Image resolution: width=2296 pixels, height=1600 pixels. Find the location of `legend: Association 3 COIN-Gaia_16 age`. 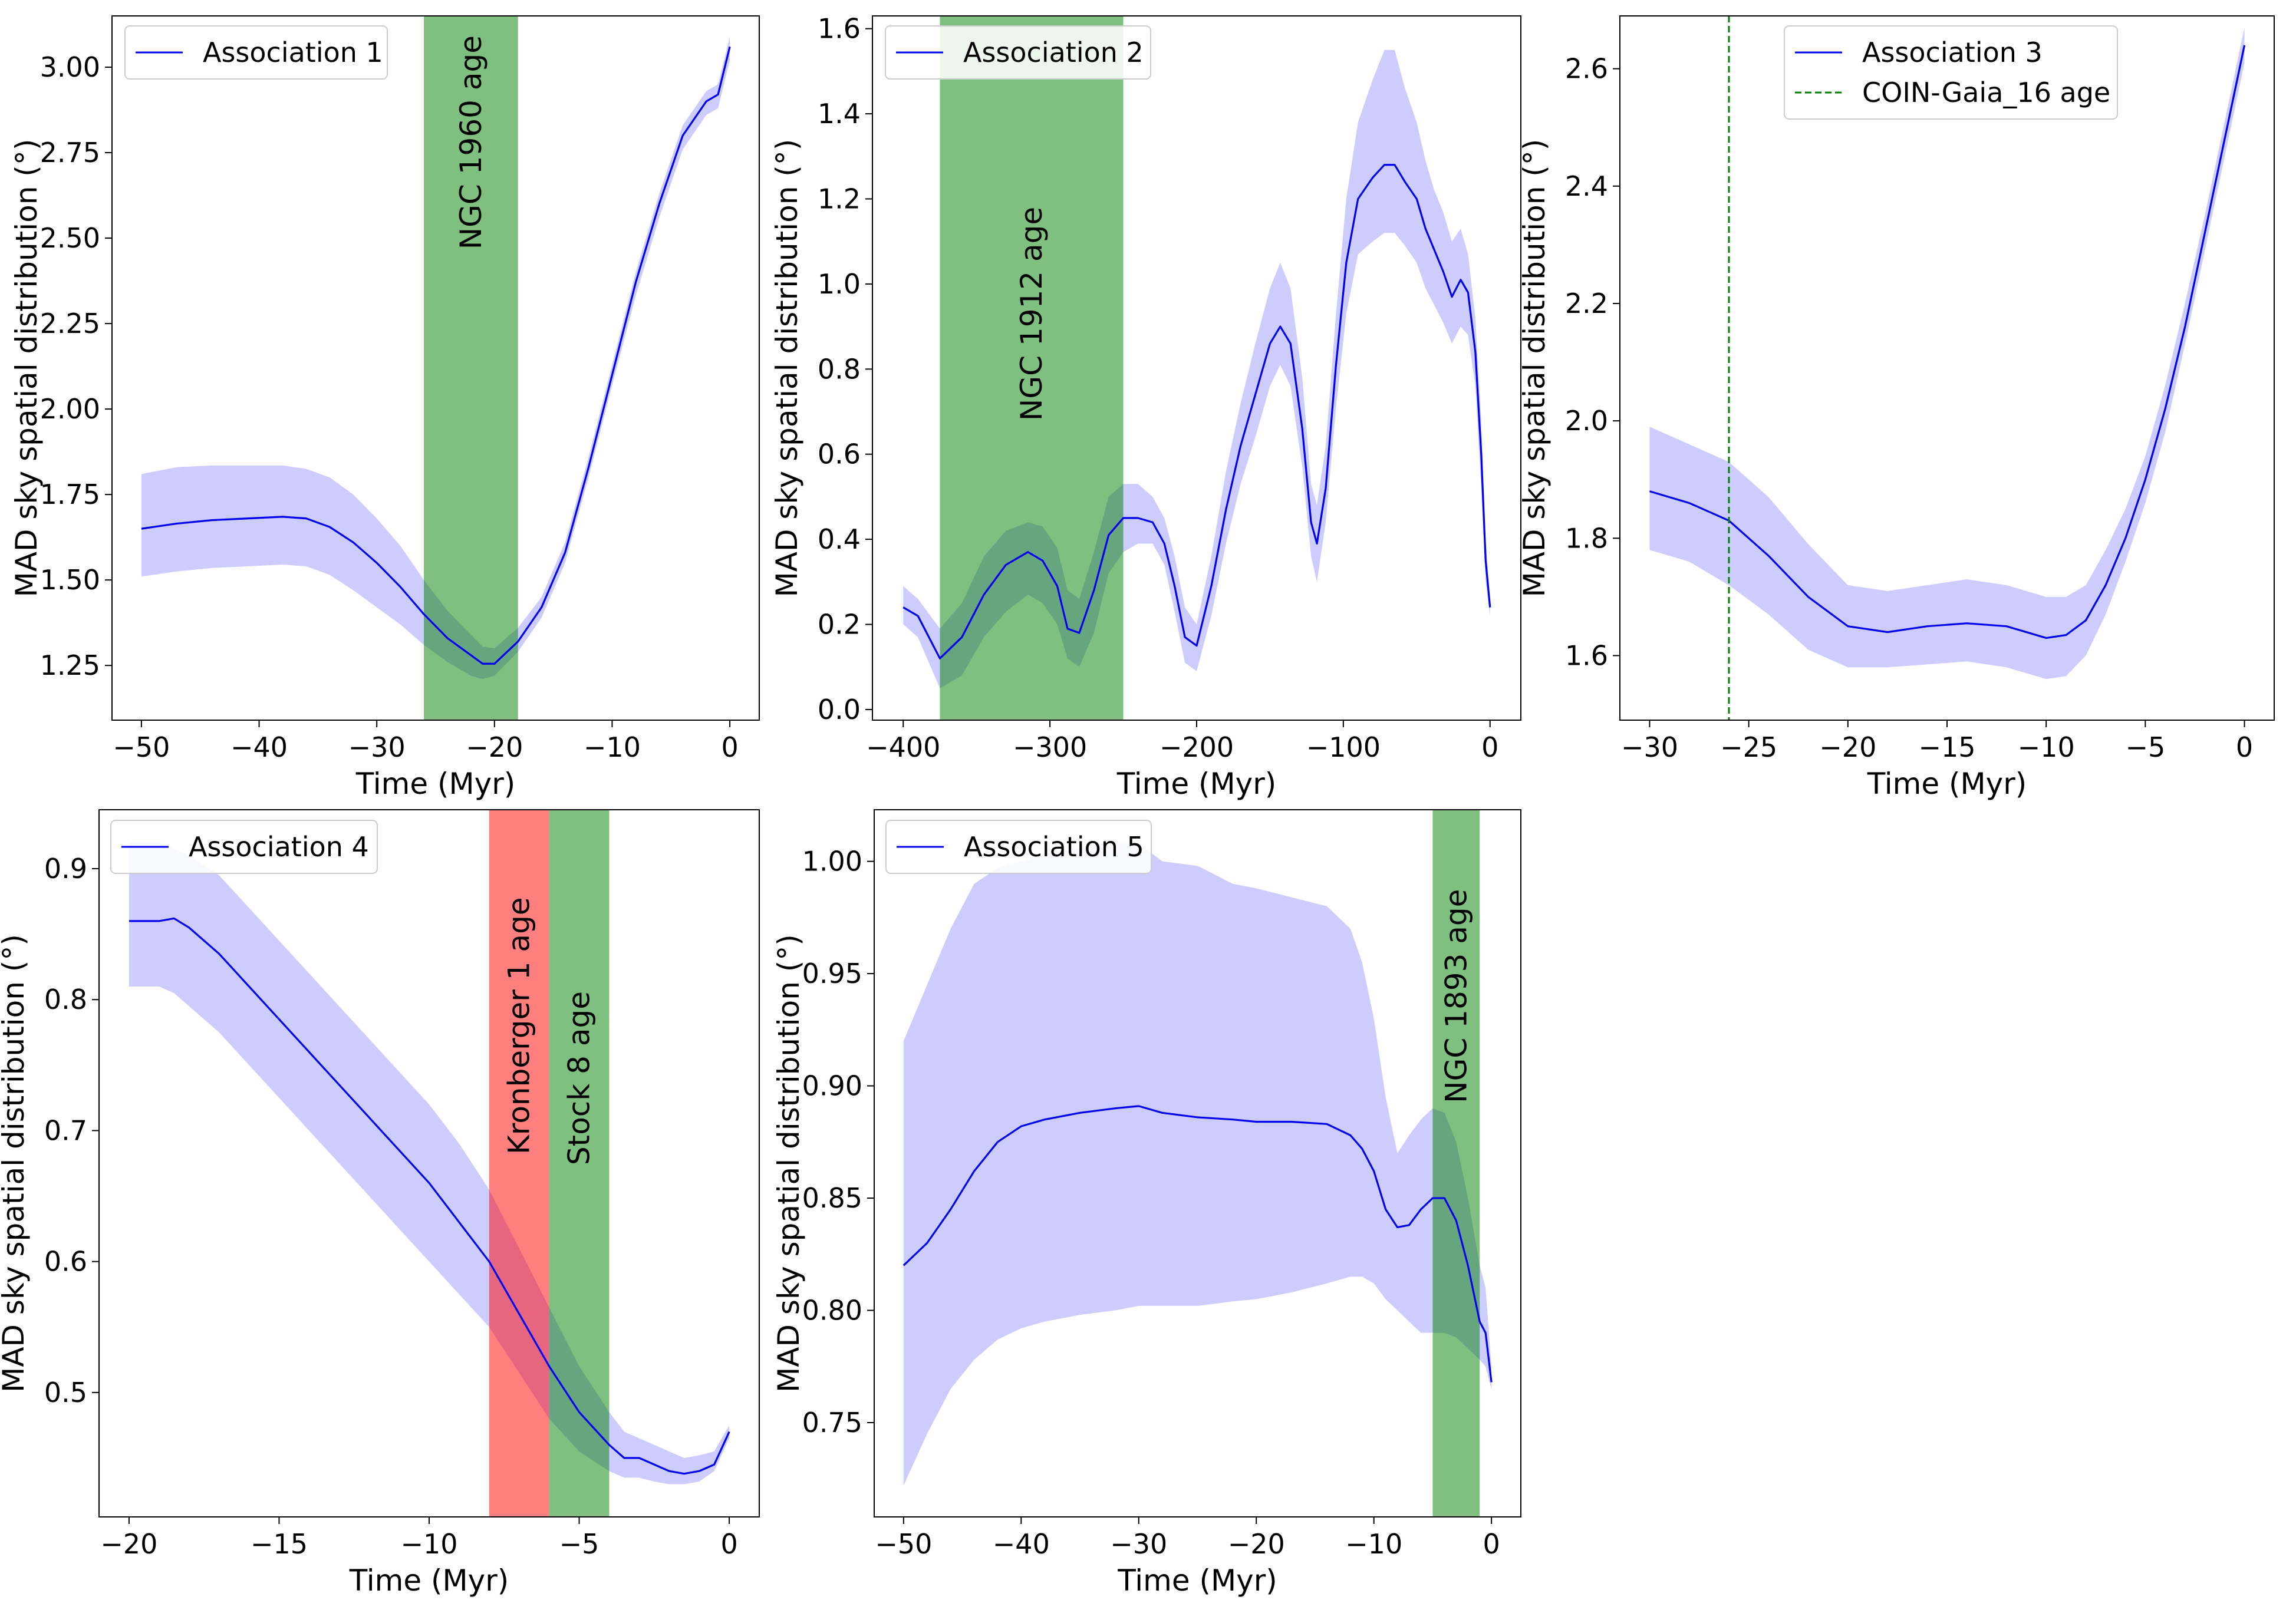

legend: Association 3 COIN-Gaia_16 age is located at coordinates (1951, 72).